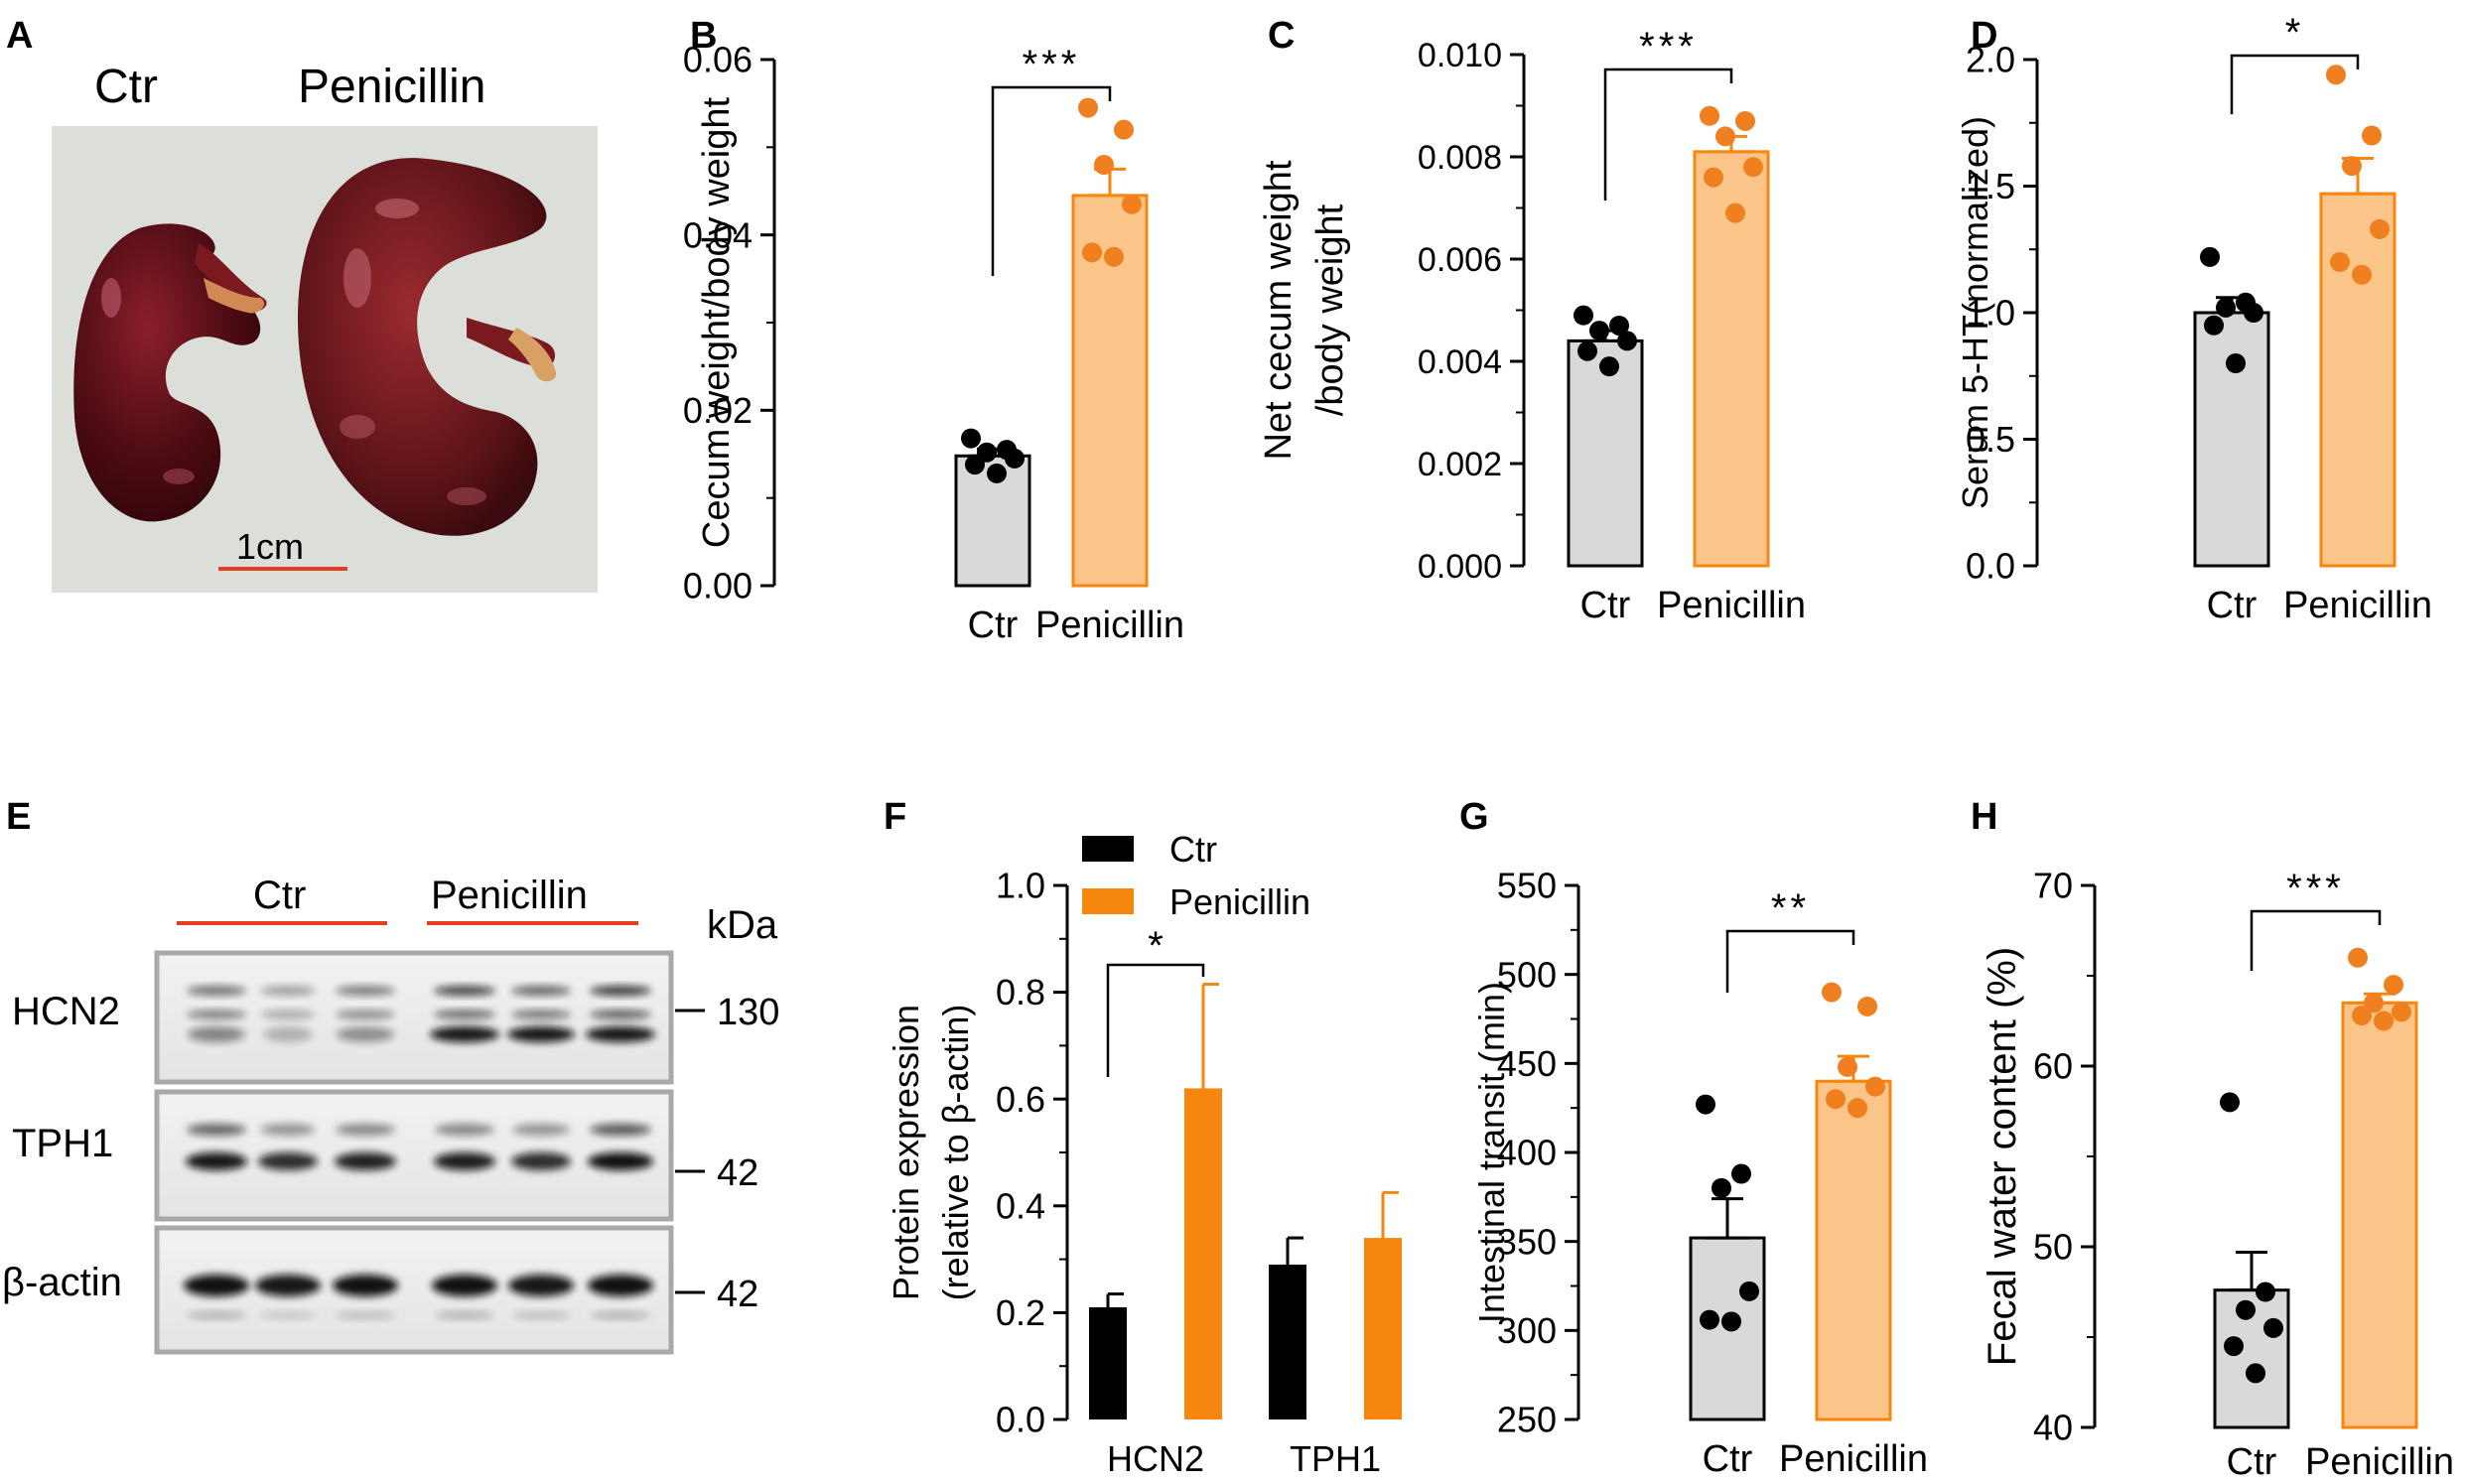 The height and width of the screenshot is (1484, 2465). Describe the element at coordinates (1668, 46) in the screenshot. I see `significance-stars: ***` at that location.